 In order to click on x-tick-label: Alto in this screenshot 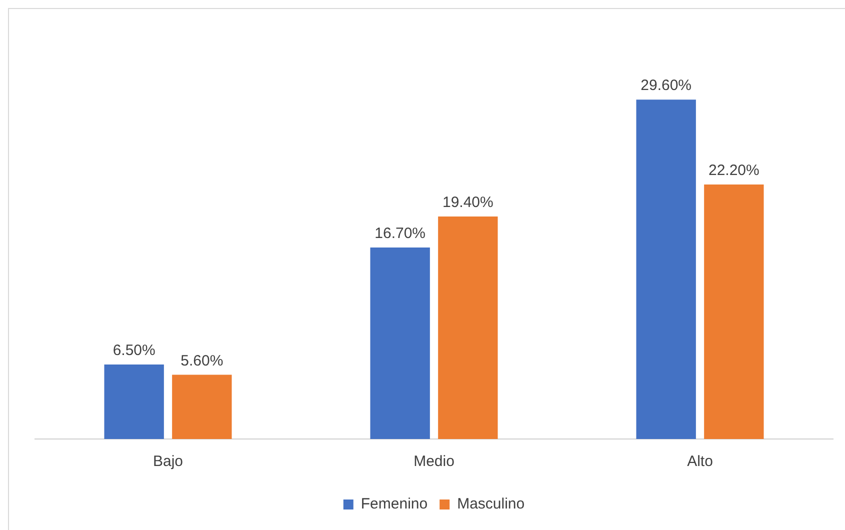, I will do `click(700, 461)`.